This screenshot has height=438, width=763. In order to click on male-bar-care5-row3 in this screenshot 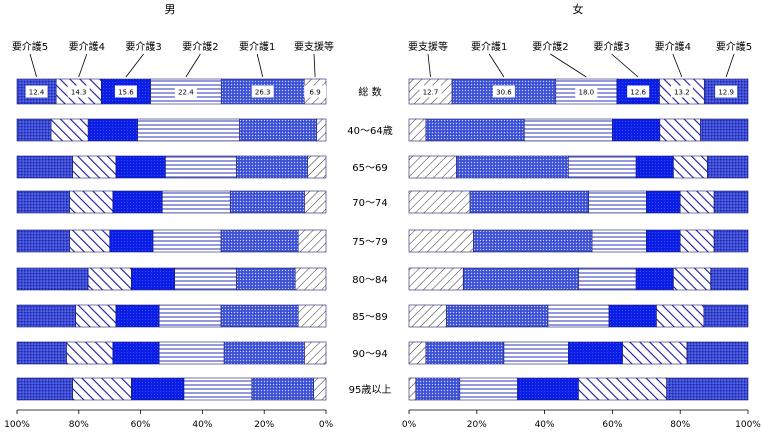, I will do `click(43, 202)`.